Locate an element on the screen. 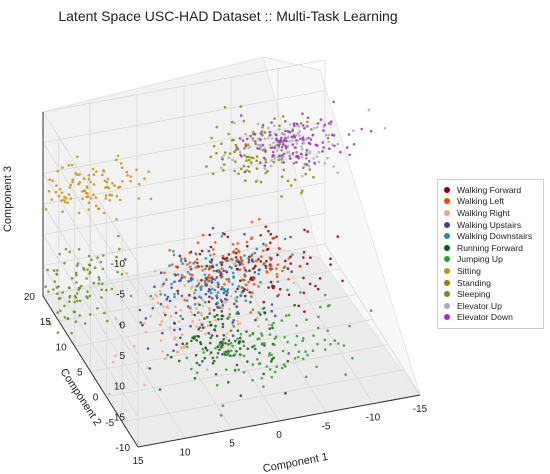 This screenshot has width=550, height=474. series-walking-forward is located at coordinates (259, 269).